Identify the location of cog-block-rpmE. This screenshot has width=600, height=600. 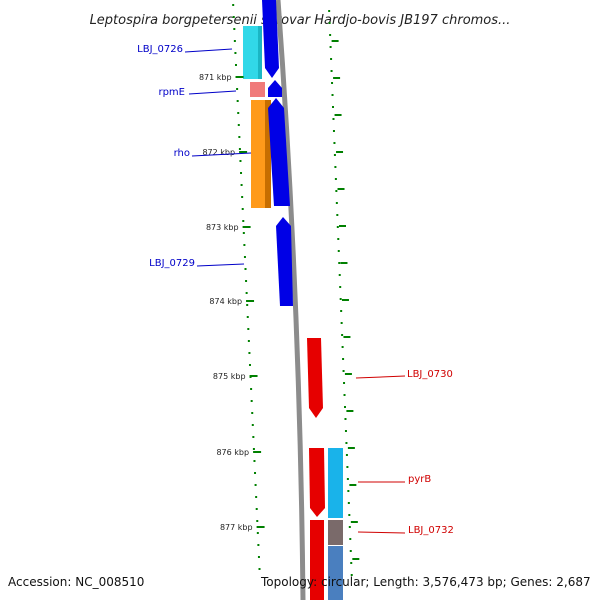
(257, 89).